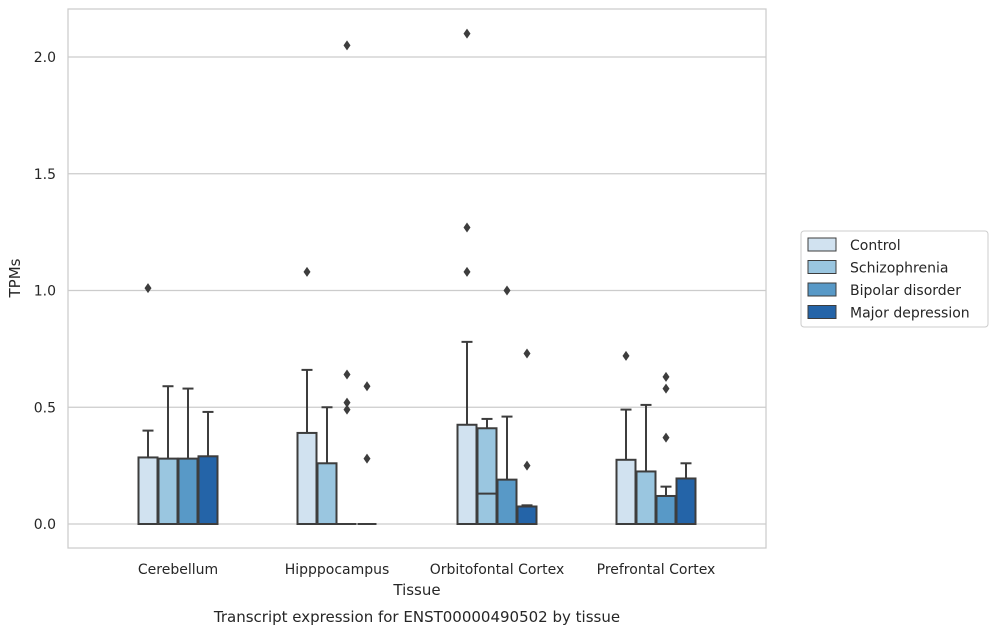 Image resolution: width=997 pixels, height=634 pixels. What do you see at coordinates (497, 570) in the screenshot?
I see `x-tick-label: Orbitofontal Cortex` at bounding box center [497, 570].